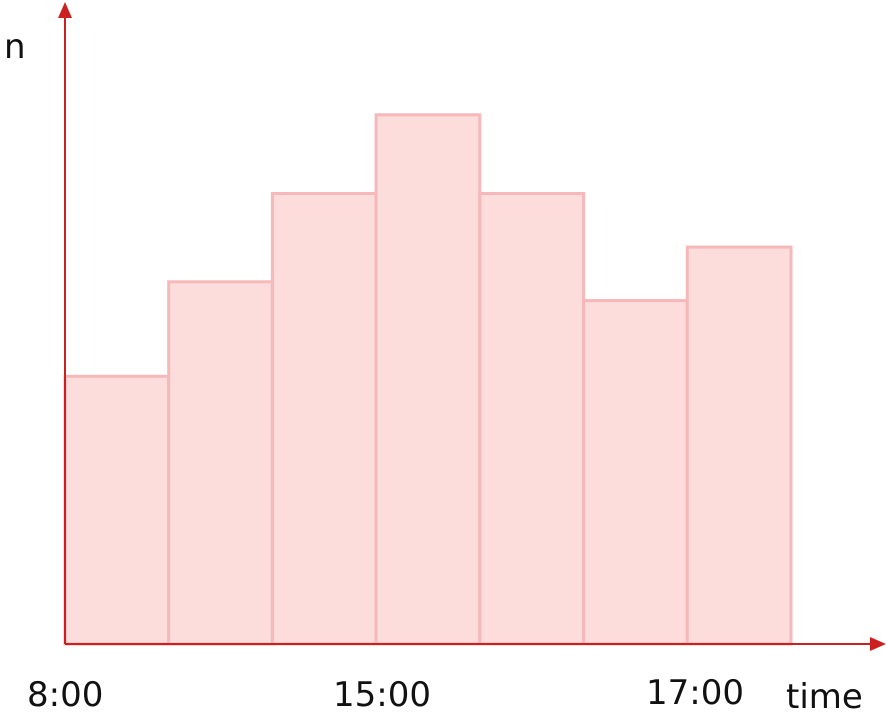 This screenshot has width=886, height=717. What do you see at coordinates (65, 10) in the screenshot?
I see `y-axis-arrow` at bounding box center [65, 10].